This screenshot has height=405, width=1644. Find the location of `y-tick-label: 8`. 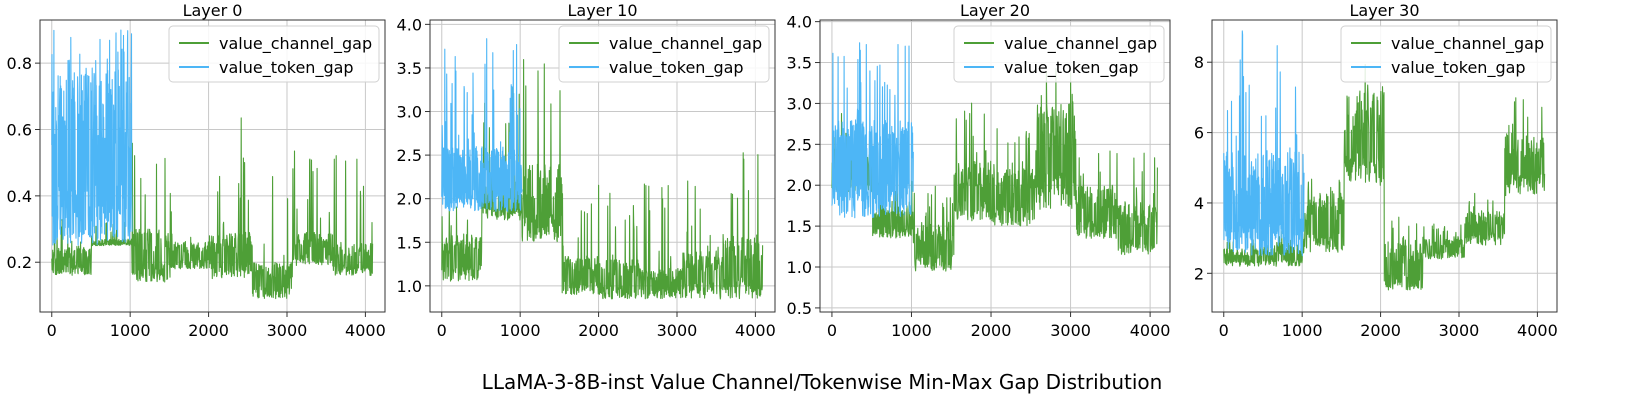

y-tick-label: 8 is located at coordinates (1199, 62).